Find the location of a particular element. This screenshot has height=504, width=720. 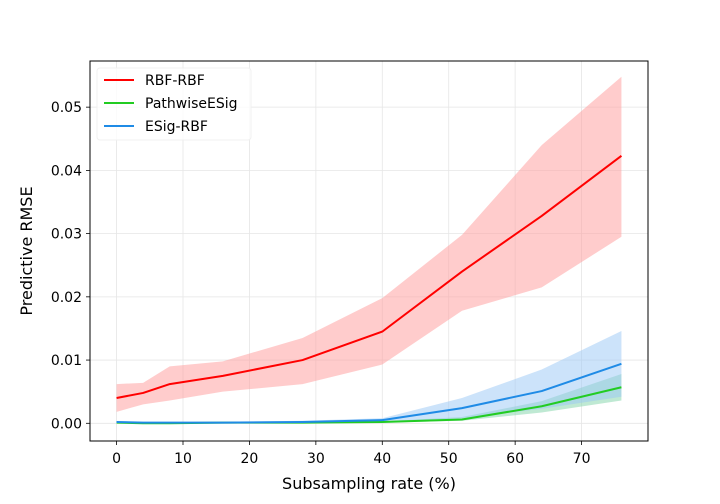

x-tick-label: 60 is located at coordinates (515, 459).